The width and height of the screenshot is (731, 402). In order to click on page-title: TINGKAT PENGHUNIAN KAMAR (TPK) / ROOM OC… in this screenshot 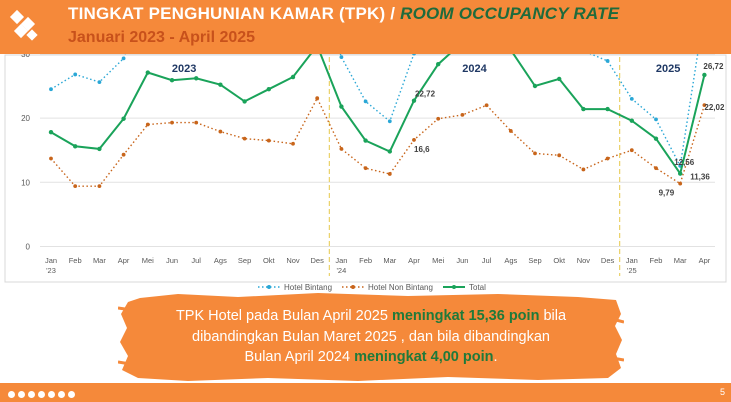, I will do `click(343, 14)`.